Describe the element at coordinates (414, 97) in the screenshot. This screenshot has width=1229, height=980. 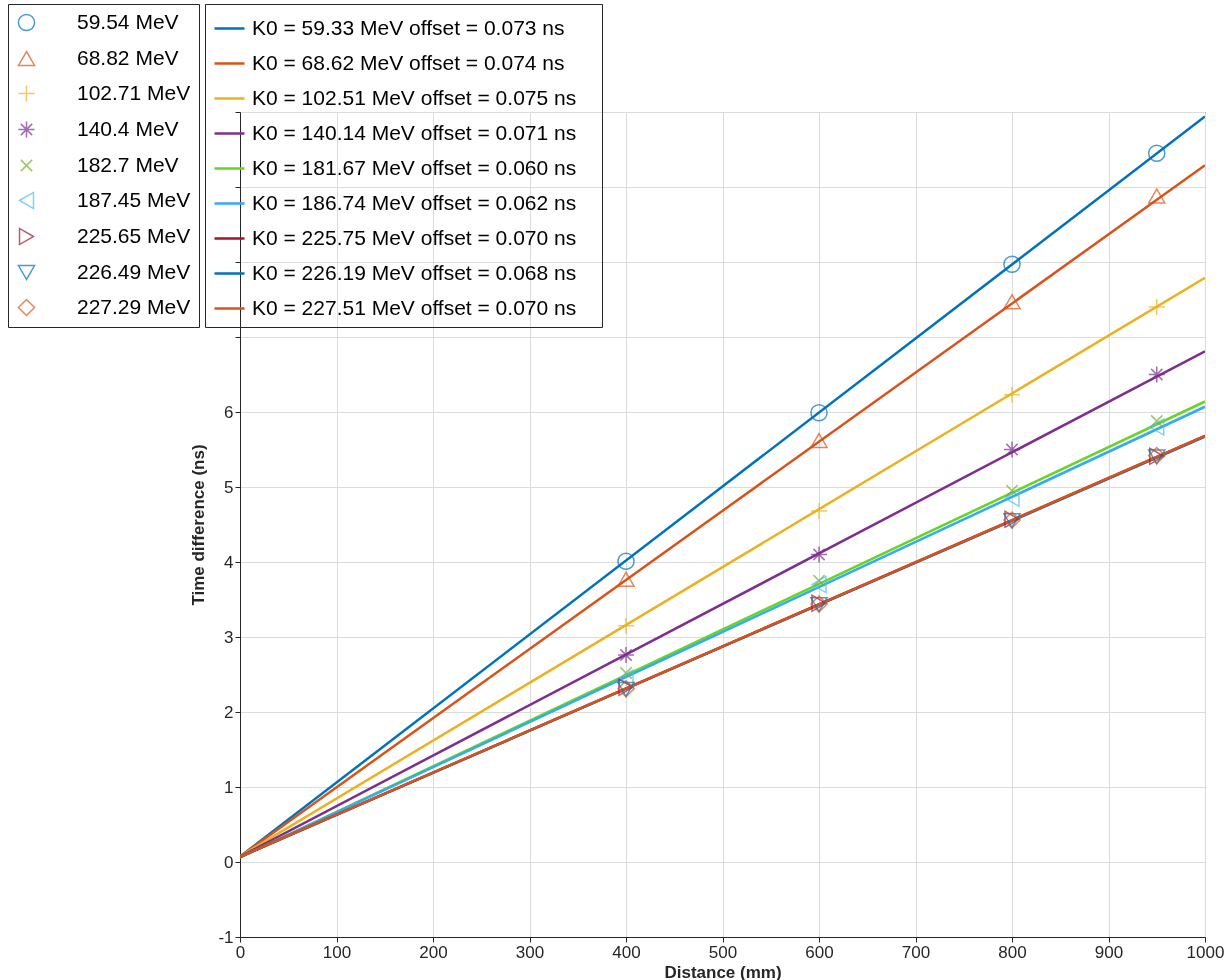
I see `legend-label: K0 = 102.51 MeV offset = 0.075 ns` at that location.